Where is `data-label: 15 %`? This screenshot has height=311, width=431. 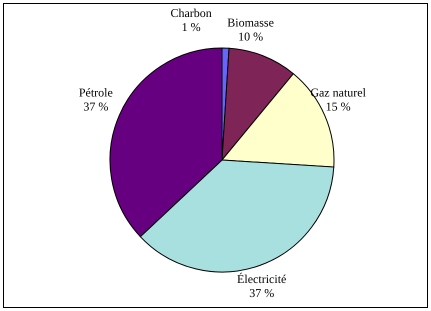 data-label: 15 % is located at coordinates (338, 107).